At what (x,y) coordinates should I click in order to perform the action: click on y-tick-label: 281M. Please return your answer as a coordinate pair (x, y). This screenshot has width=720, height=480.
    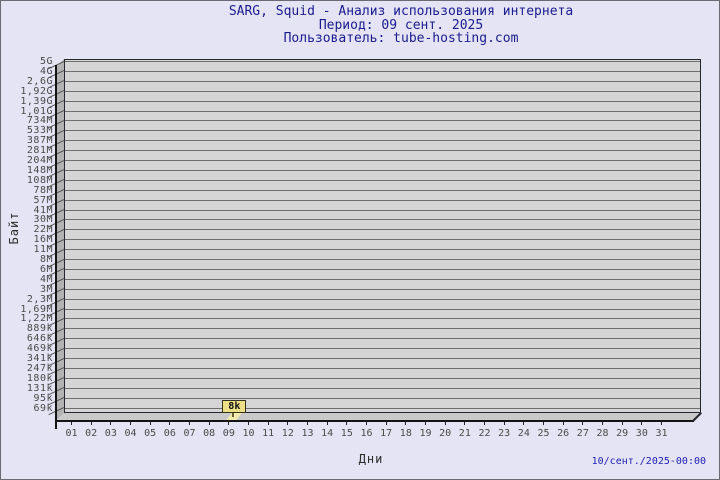
    Looking at the image, I should click on (39, 151).